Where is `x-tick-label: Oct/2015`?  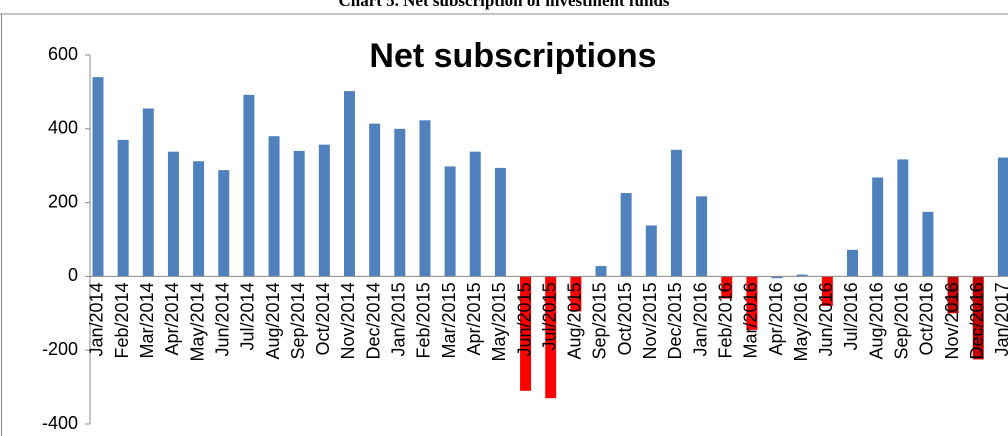 x-tick-label: Oct/2015 is located at coordinates (625, 318).